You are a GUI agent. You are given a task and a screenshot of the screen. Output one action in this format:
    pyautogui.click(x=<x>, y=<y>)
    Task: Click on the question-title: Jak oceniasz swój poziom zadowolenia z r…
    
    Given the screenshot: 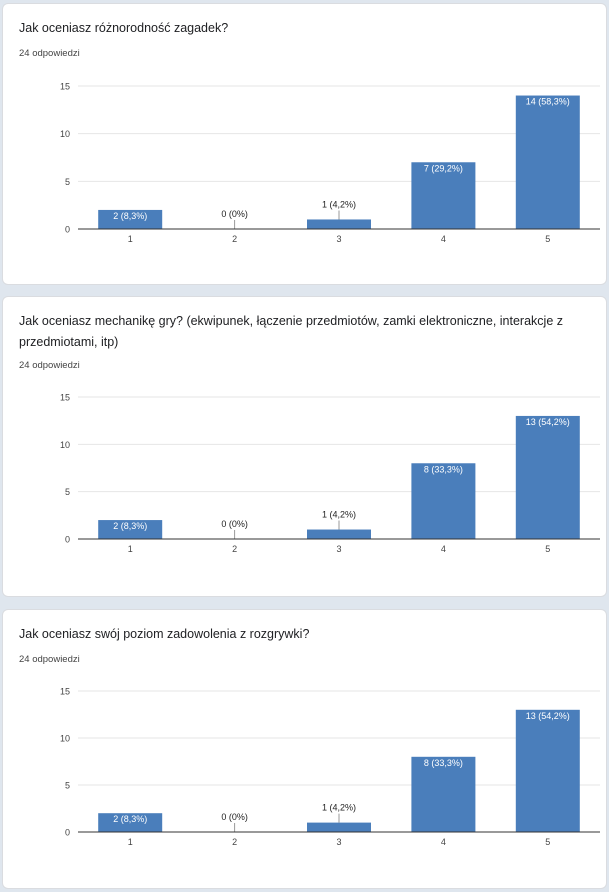 What is the action you would take?
    pyautogui.click(x=164, y=634)
    